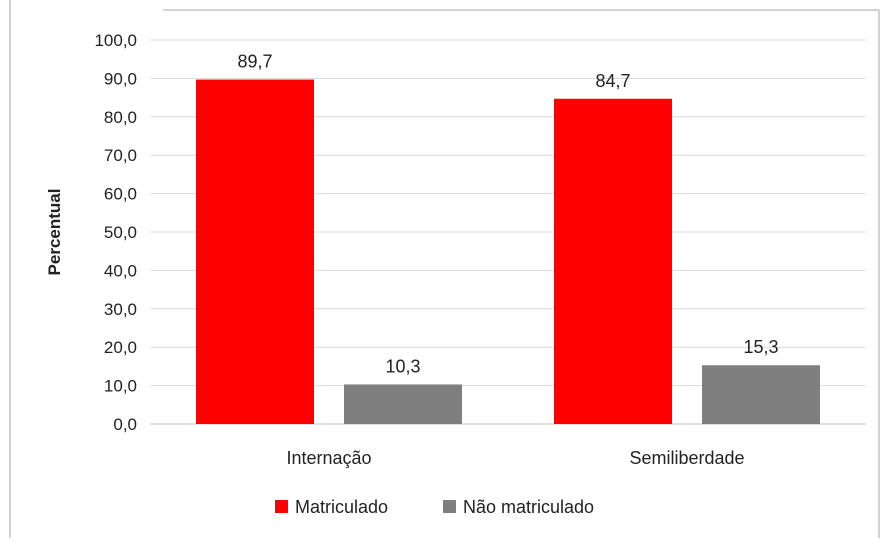  I want to click on y-tick-label: 20,0, so click(120, 347).